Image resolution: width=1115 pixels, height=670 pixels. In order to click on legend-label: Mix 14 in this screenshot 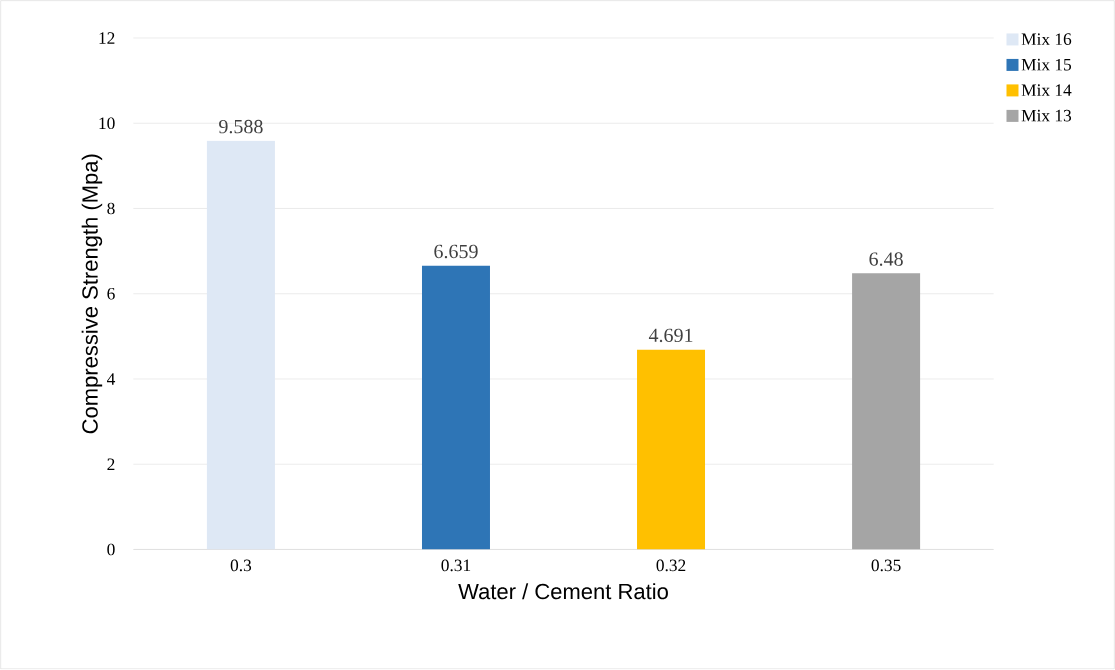, I will do `click(1046, 90)`.